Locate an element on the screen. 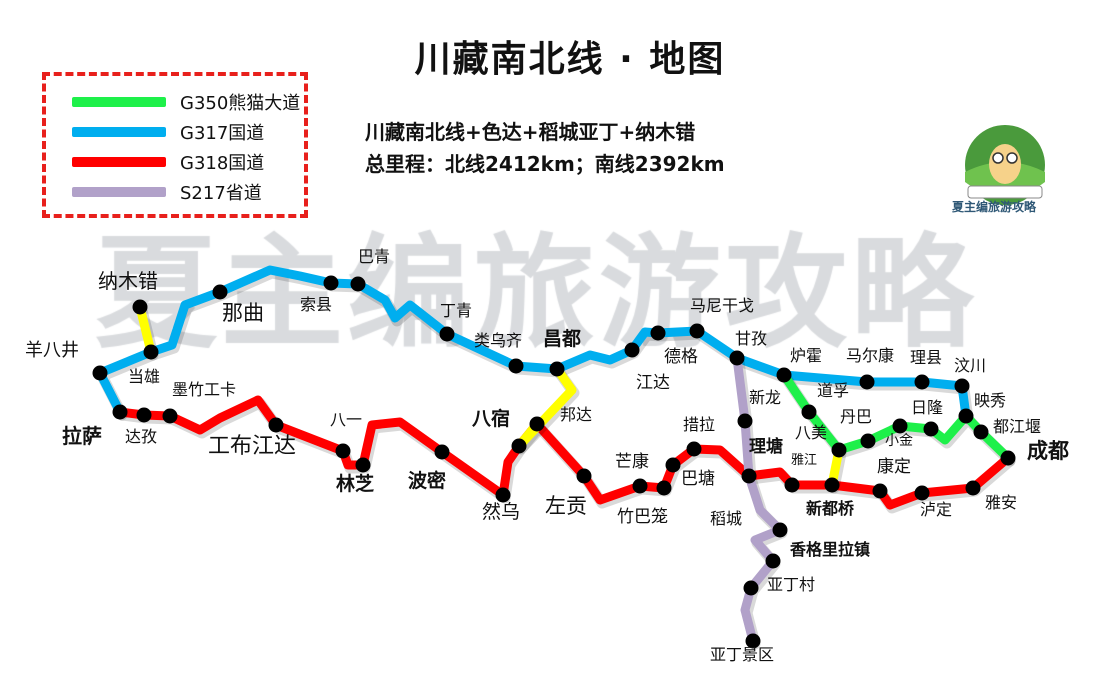  station-label: 巴青 is located at coordinates (374, 256).